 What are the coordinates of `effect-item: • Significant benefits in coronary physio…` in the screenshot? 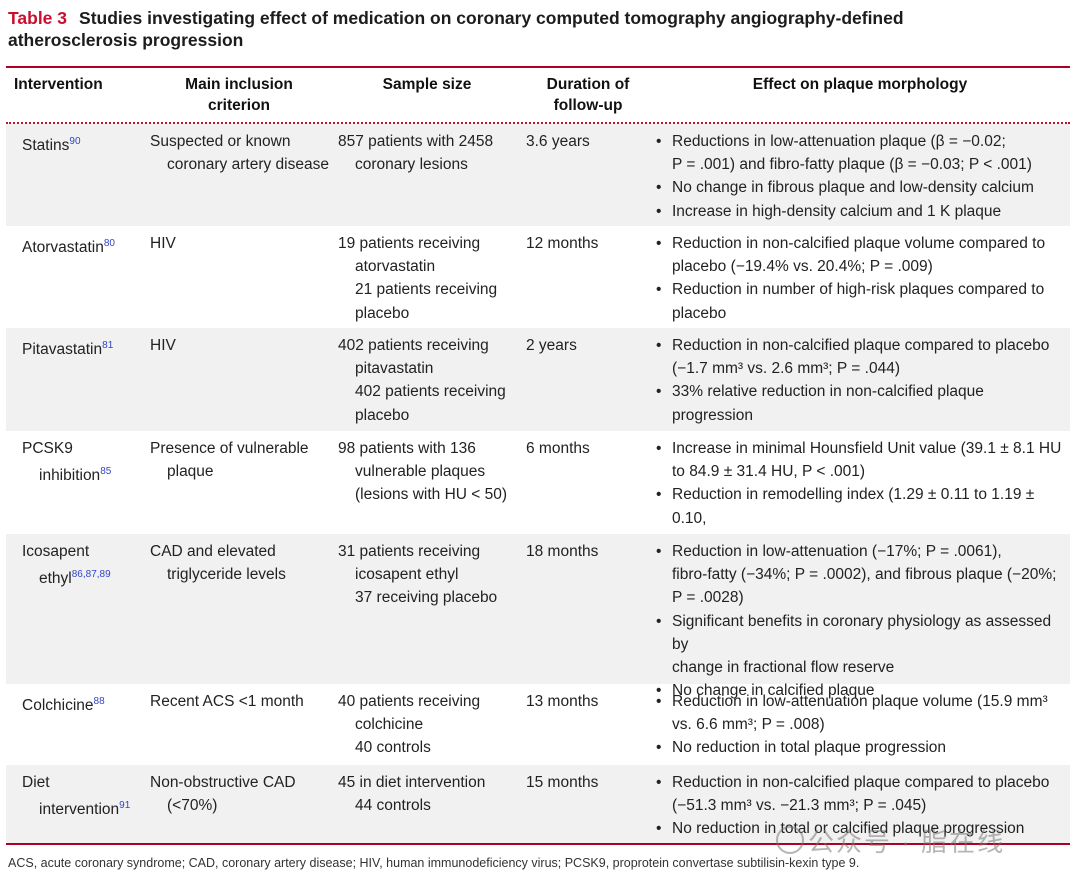 It's located at (862, 645).